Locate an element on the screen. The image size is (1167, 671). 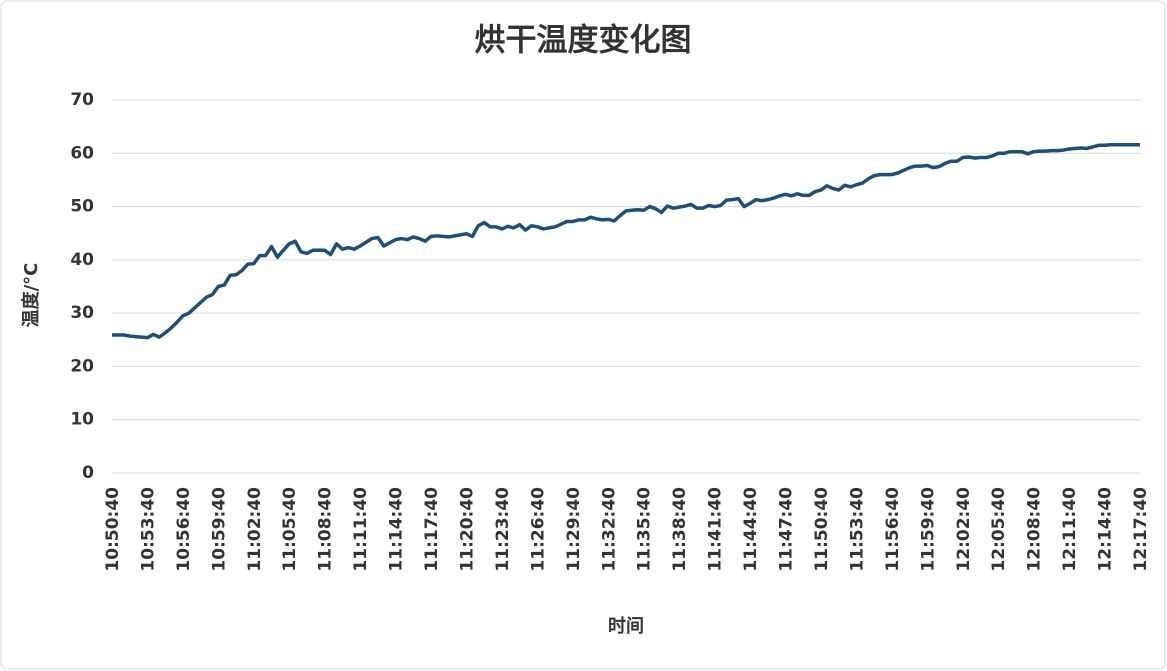
x-tick-label: 11:02:40 is located at coordinates (255, 529).